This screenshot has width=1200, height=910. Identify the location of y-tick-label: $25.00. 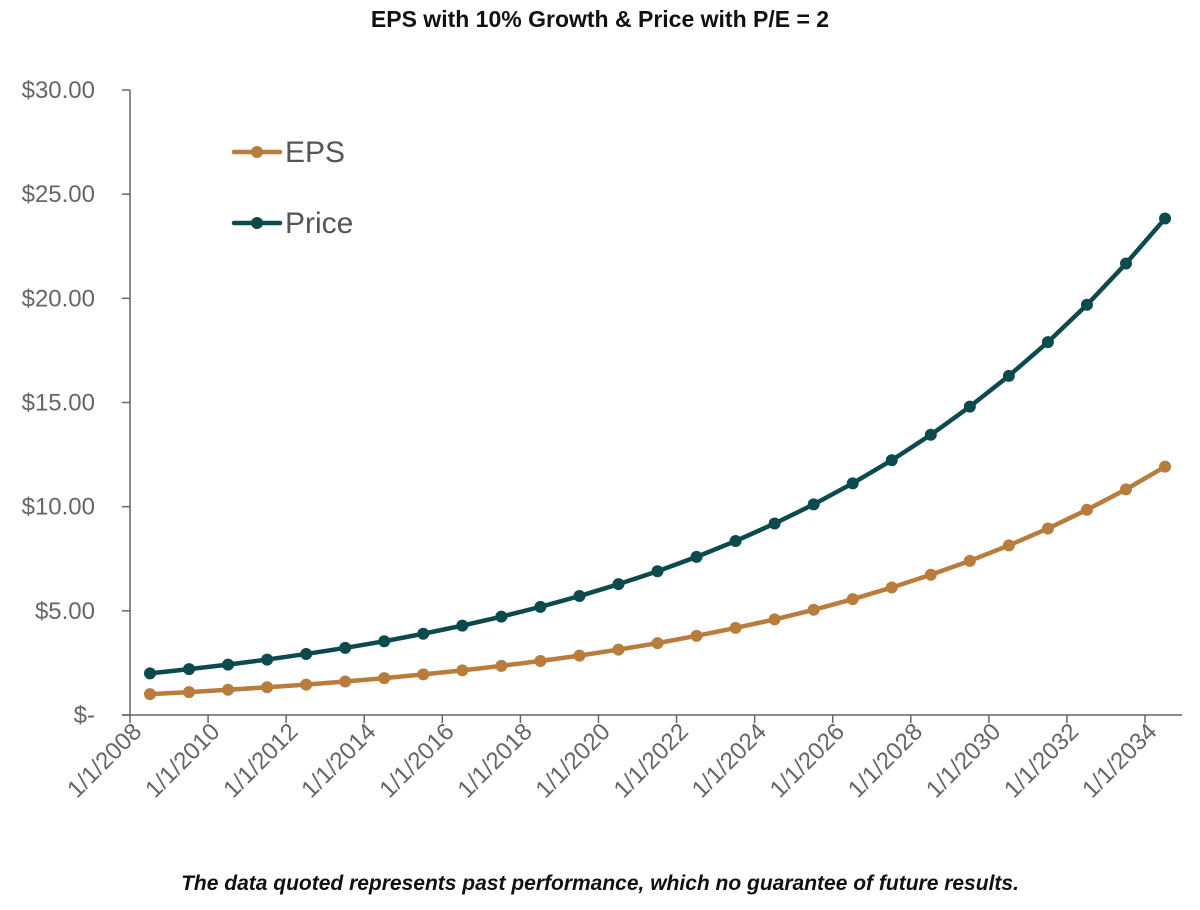
(58, 194).